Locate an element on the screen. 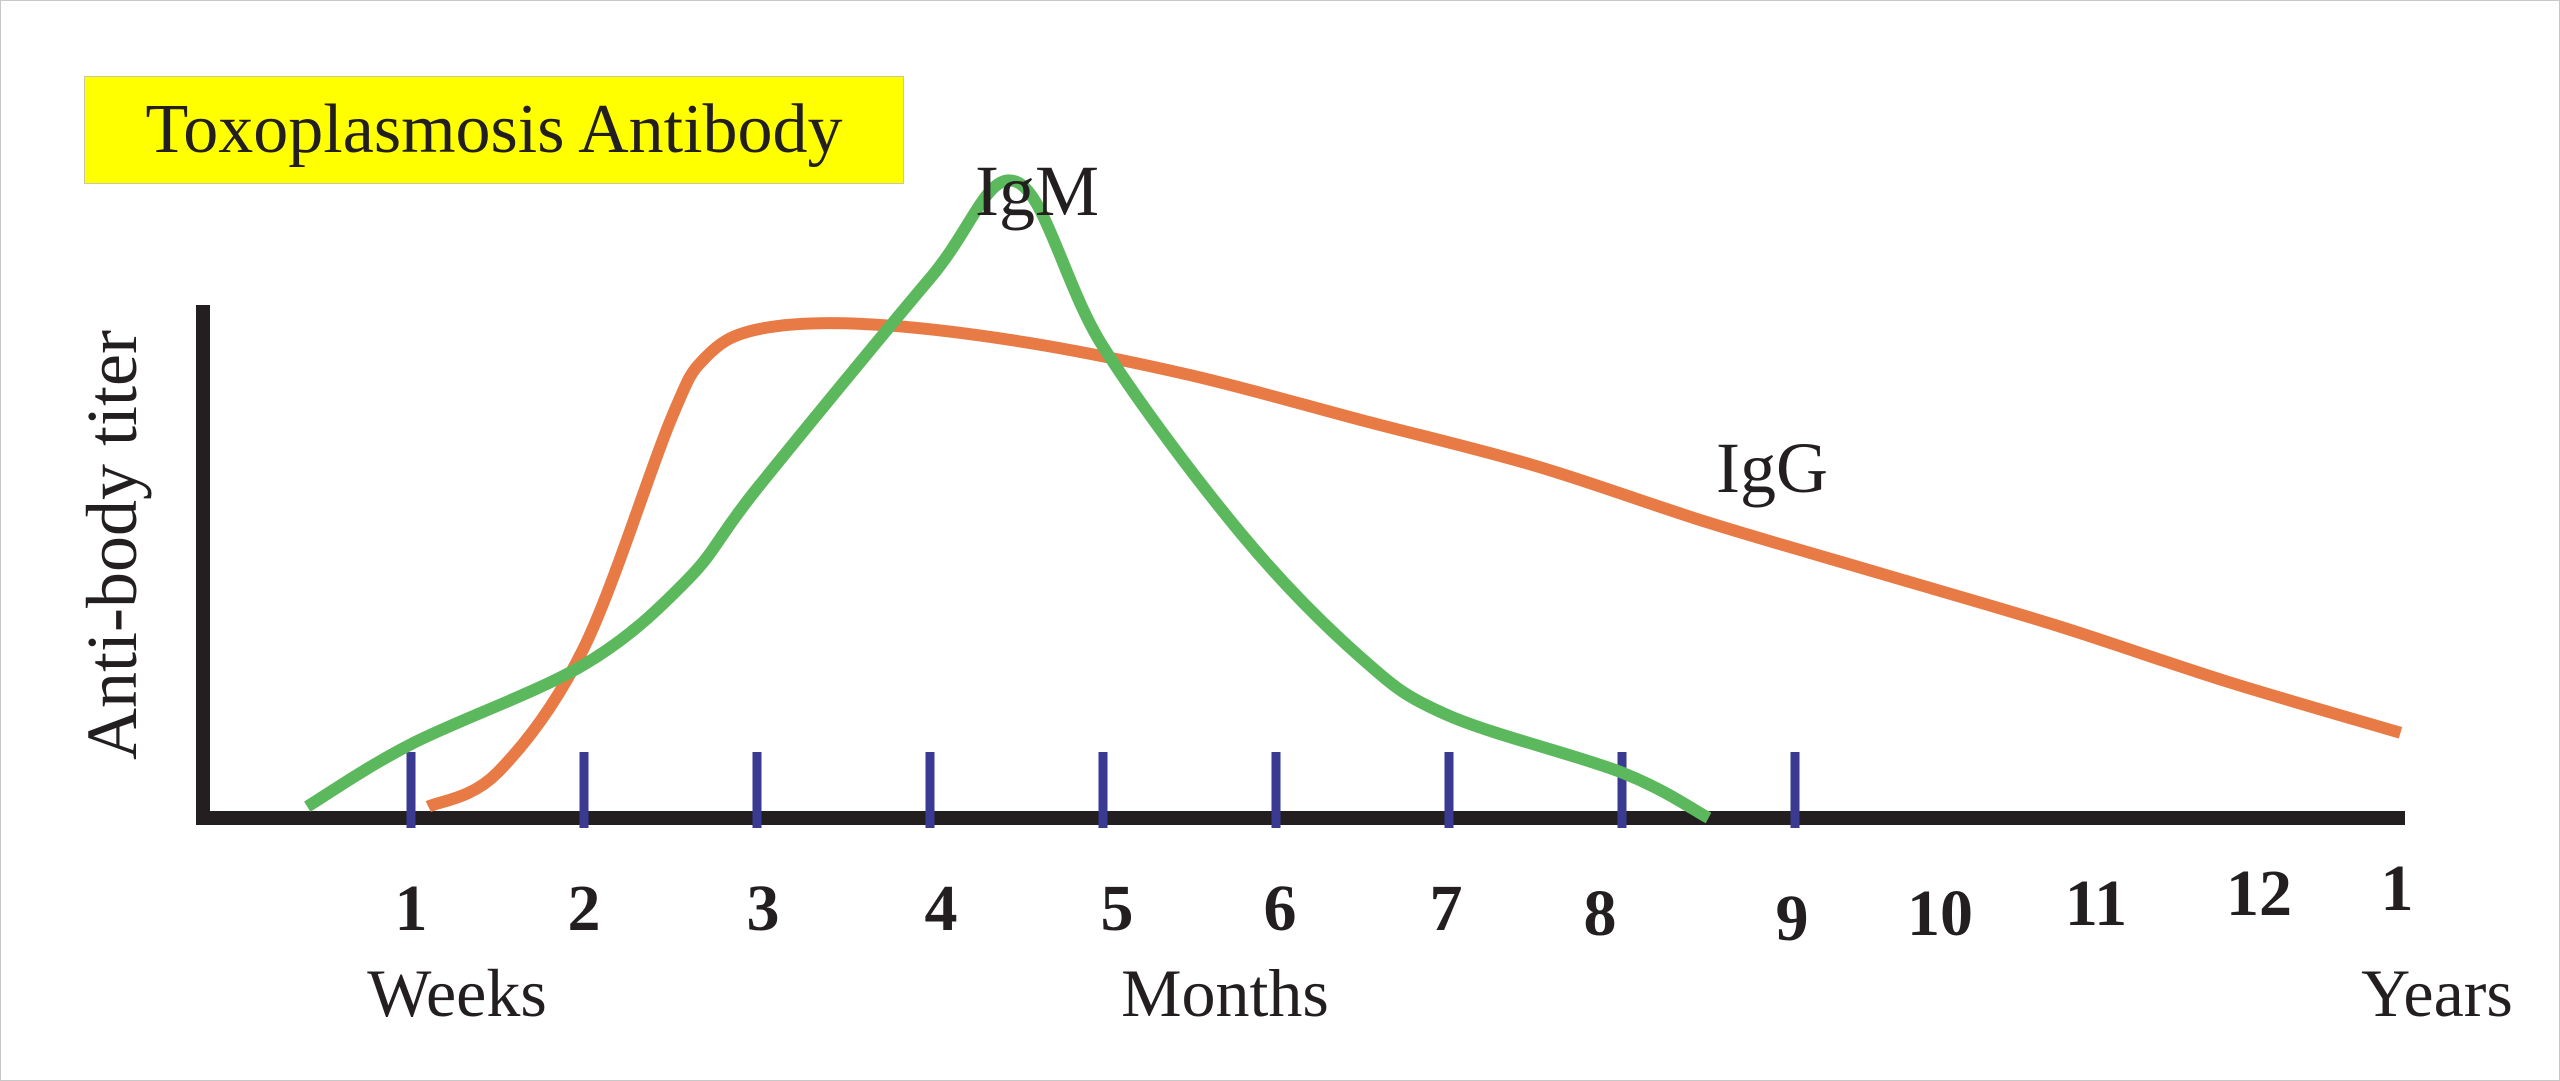 The width and height of the screenshot is (2560, 1081). series-label-igm: IgM is located at coordinates (1037, 191).